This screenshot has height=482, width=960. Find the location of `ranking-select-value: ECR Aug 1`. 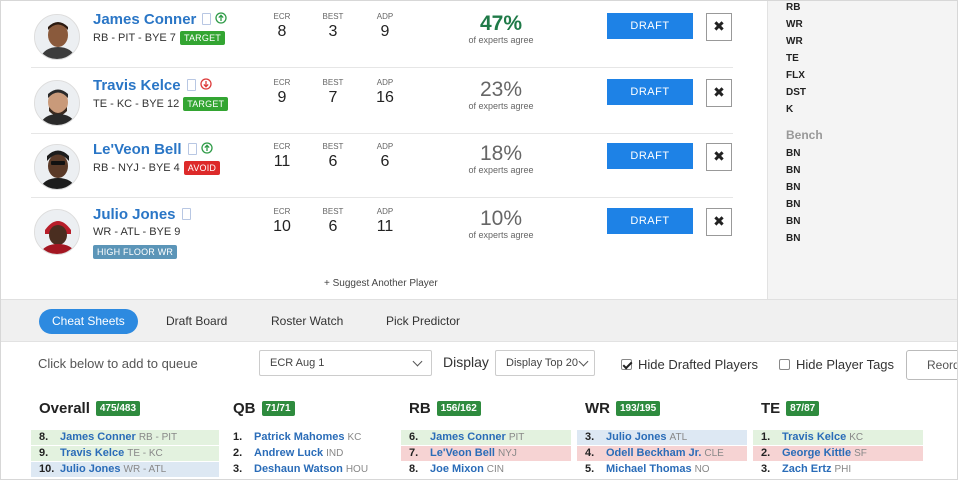

ranking-select-value: ECR Aug 1 is located at coordinates (297, 363).